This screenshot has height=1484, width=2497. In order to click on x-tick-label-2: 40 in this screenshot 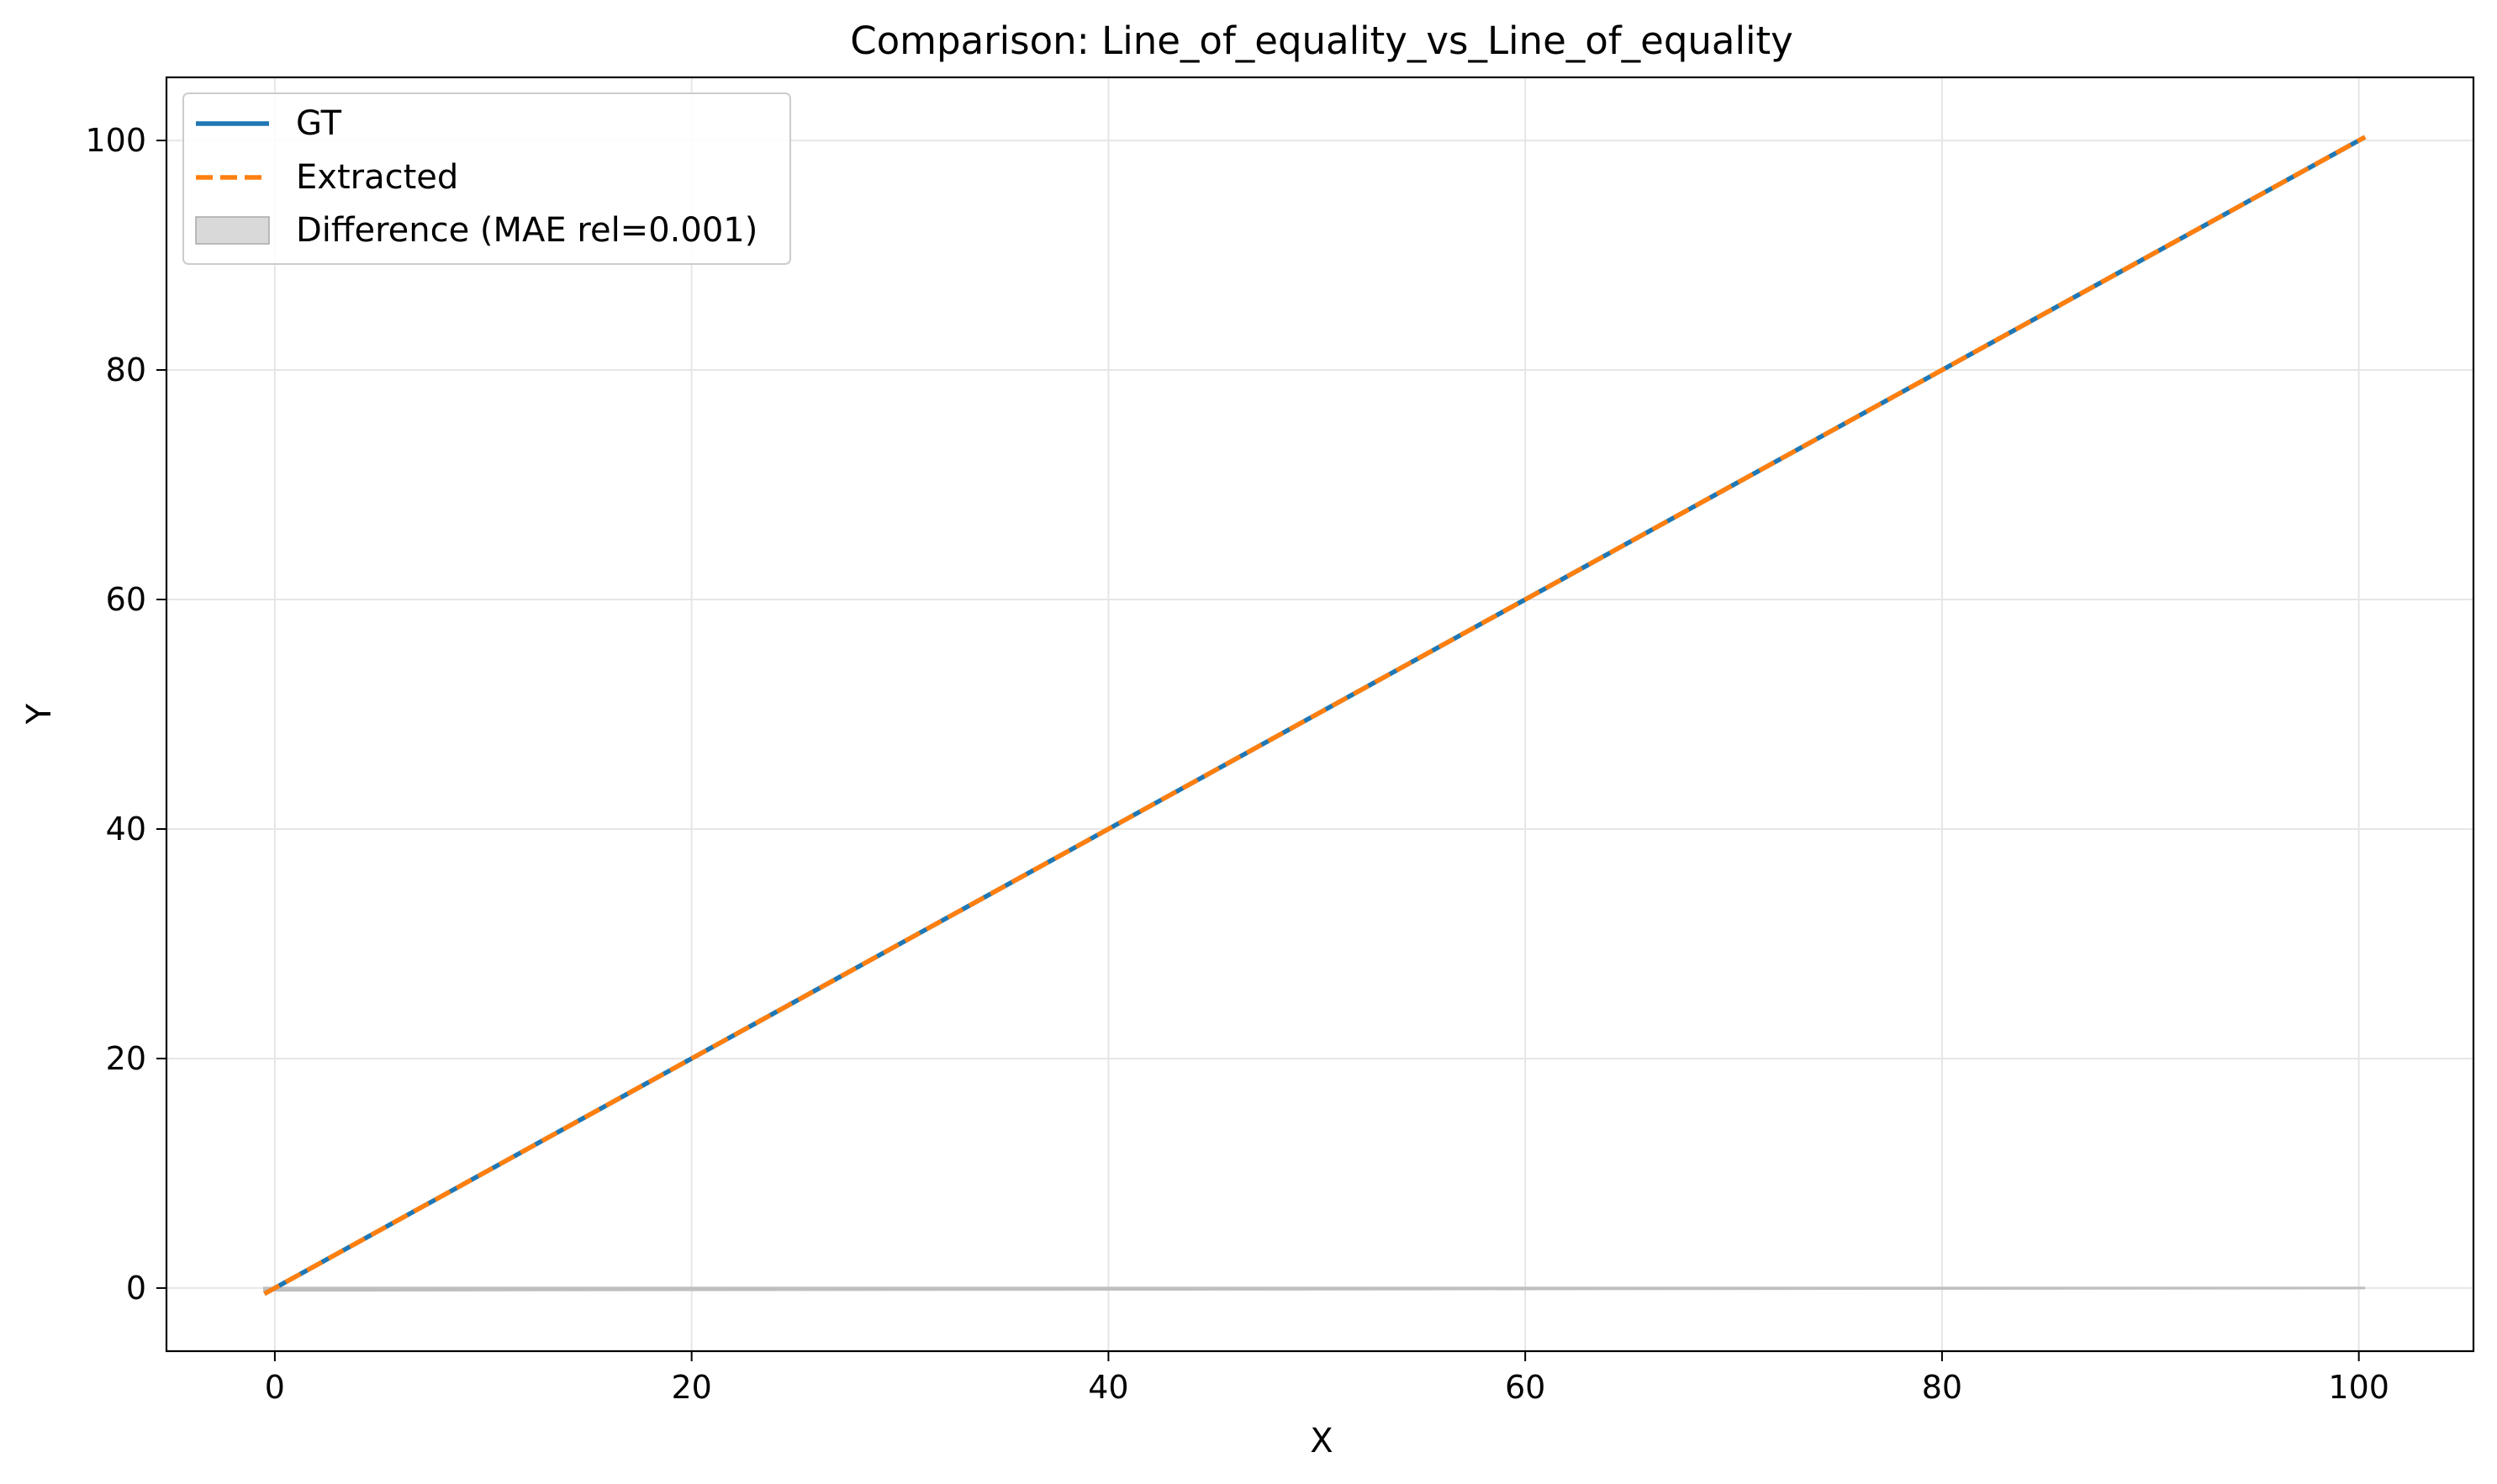, I will do `click(1108, 1387)`.